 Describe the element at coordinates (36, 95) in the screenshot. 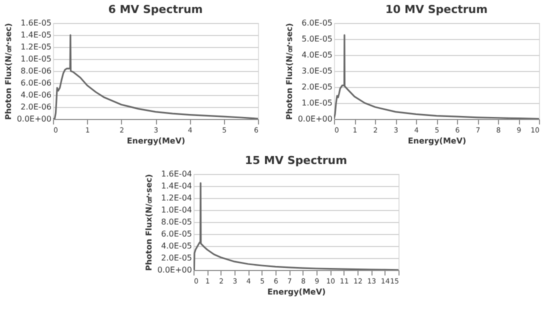

I see `y-tick-label: 4.0E-06` at that location.